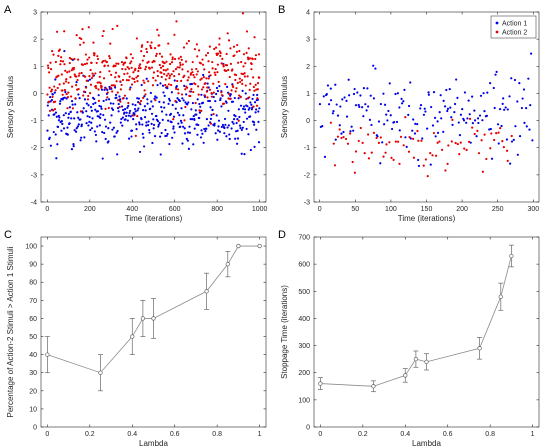  Describe the element at coordinates (281, 10) in the screenshot. I see `panel-letter-b: B` at that location.